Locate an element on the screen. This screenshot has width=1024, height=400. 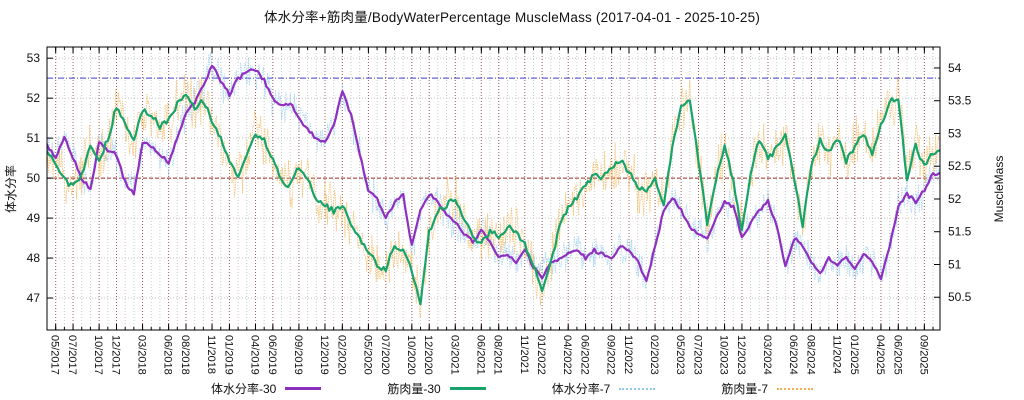
x-tick-label: 07/2017 is located at coordinates (72, 355).